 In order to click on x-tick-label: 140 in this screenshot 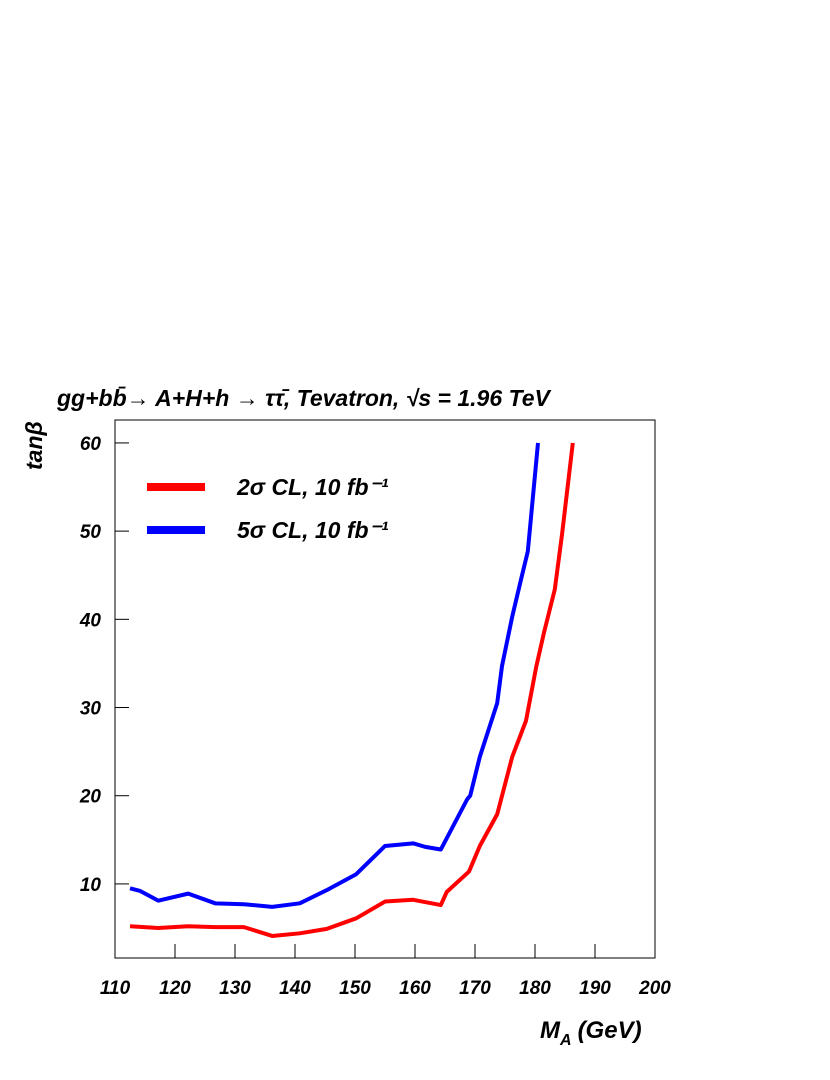, I will do `click(295, 988)`.